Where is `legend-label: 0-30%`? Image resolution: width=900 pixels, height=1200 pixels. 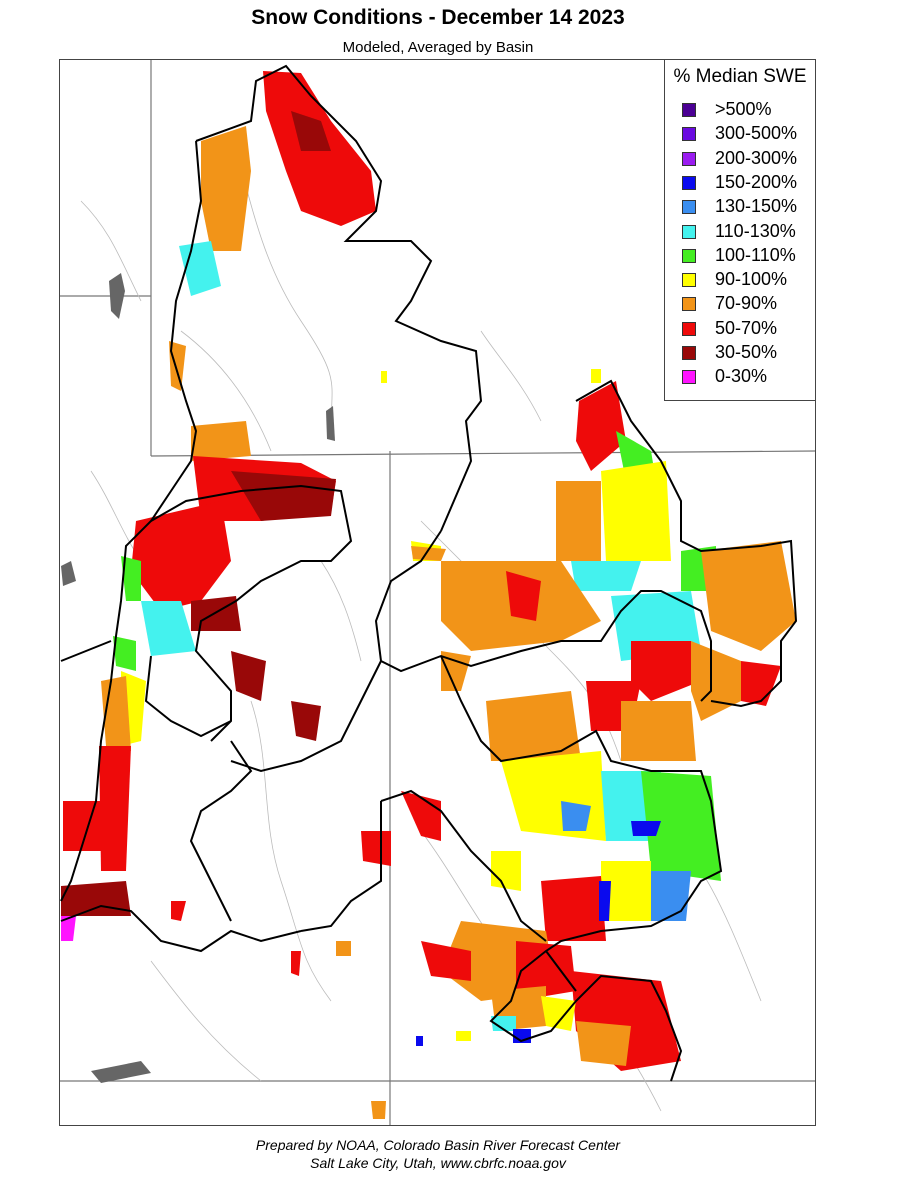
legend-label: 0-30% is located at coordinates (741, 376).